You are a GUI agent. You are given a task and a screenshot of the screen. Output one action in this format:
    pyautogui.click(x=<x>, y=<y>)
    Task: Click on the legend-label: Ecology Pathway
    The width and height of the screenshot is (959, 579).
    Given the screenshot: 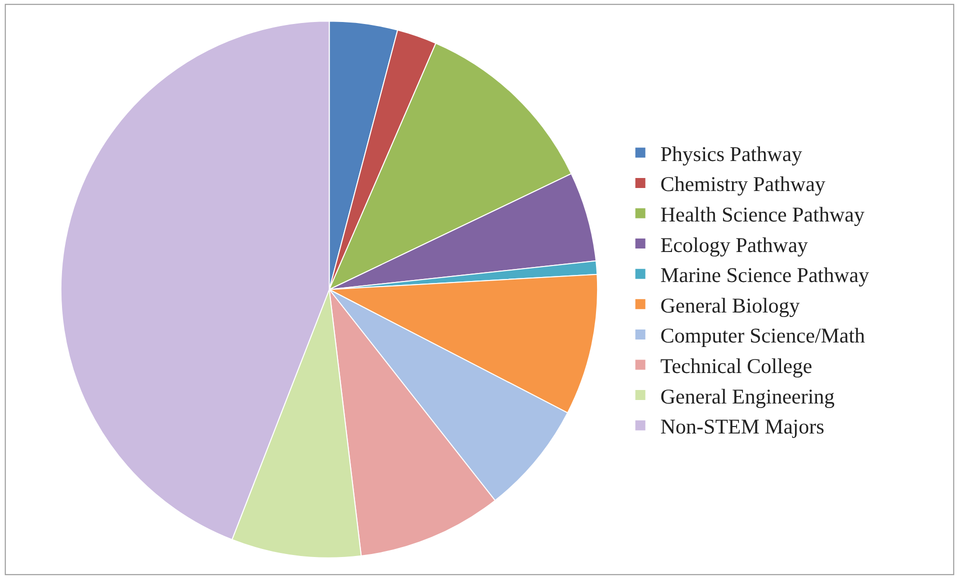 What is the action you would take?
    pyautogui.click(x=734, y=244)
    